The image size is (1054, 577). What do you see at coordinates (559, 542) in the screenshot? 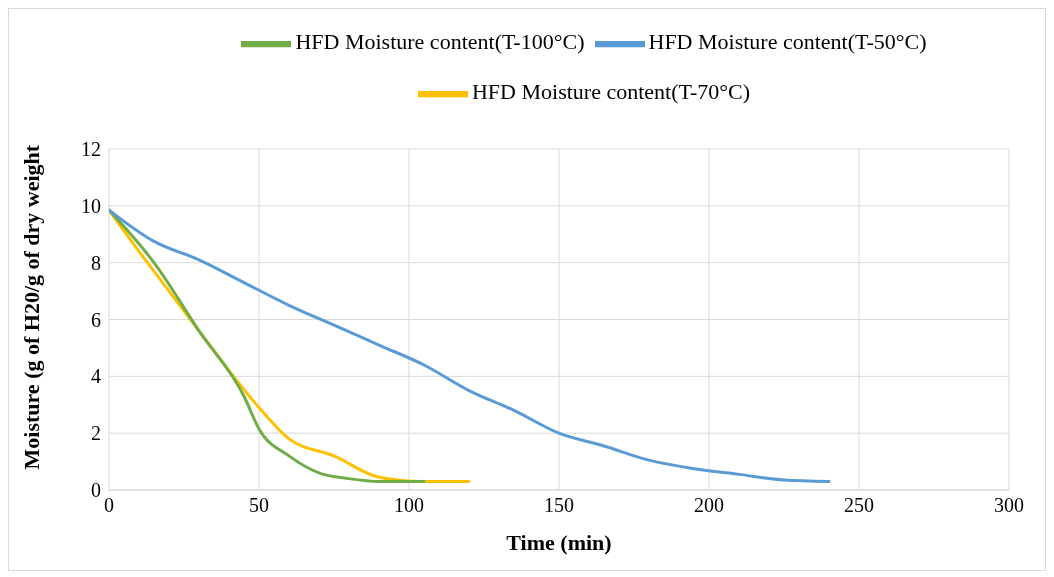
I see `x-axis-title: Time (min)` at bounding box center [559, 542].